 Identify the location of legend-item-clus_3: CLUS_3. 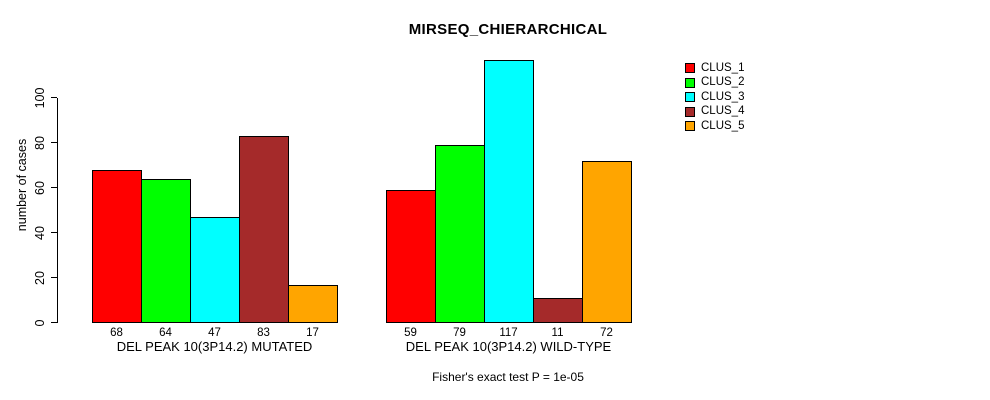
(714, 97).